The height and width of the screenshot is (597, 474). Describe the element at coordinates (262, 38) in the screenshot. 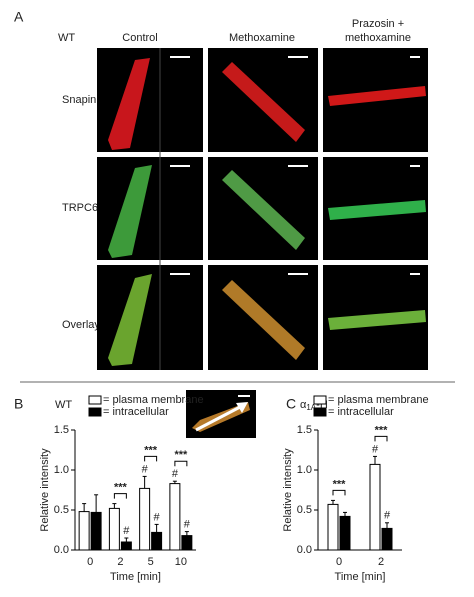

I see `column-header: Methoxamine` at that location.